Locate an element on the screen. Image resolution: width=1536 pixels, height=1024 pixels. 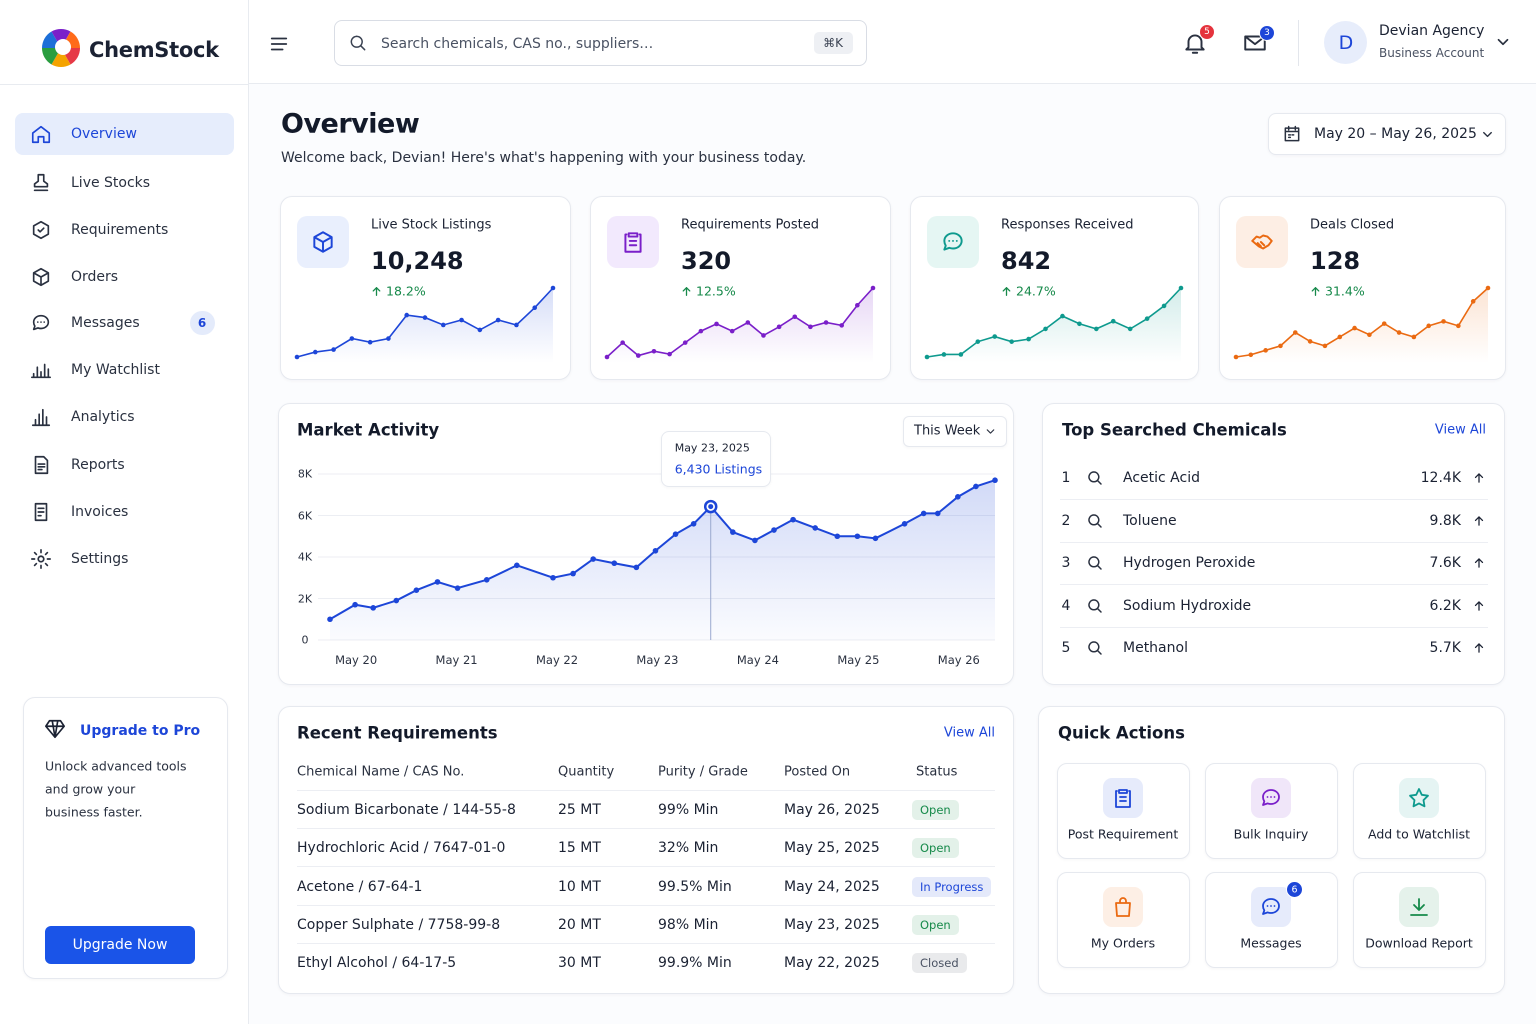
nav-item: Overview is located at coordinates (104, 134).